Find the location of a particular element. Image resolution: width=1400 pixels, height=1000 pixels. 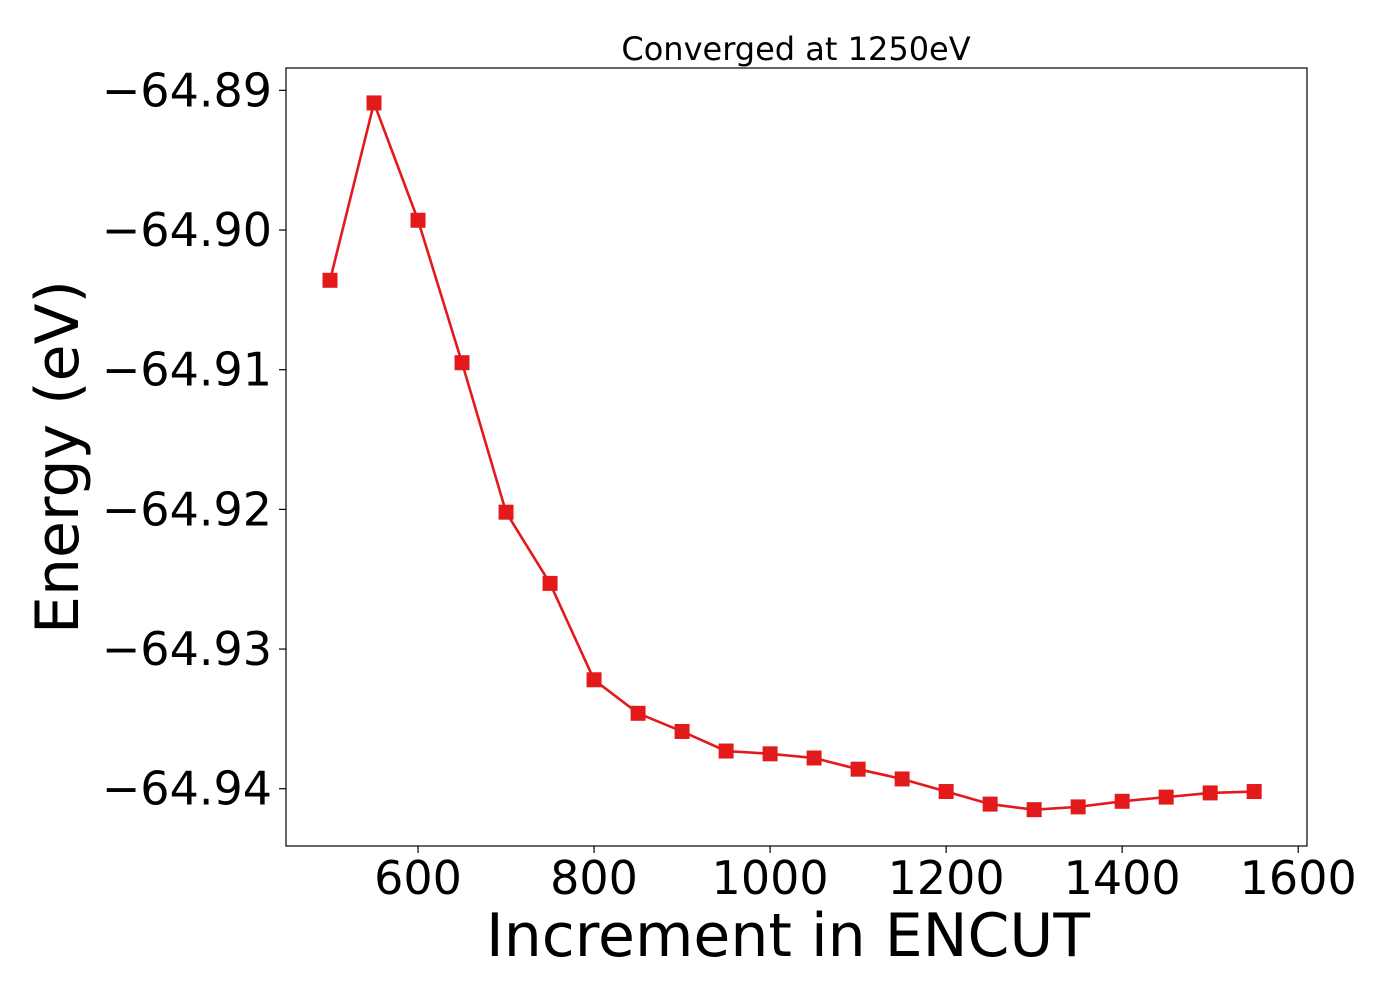

y-axis-ticks: −64.89 −64.90 −64.91 −64.92 −64.93 −64.94 is located at coordinates (194, 439).